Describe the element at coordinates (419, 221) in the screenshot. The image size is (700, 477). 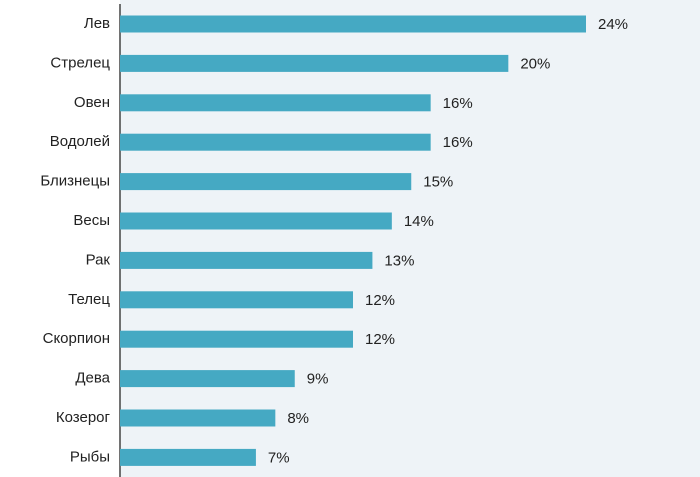
I see `value-label: 14%` at that location.